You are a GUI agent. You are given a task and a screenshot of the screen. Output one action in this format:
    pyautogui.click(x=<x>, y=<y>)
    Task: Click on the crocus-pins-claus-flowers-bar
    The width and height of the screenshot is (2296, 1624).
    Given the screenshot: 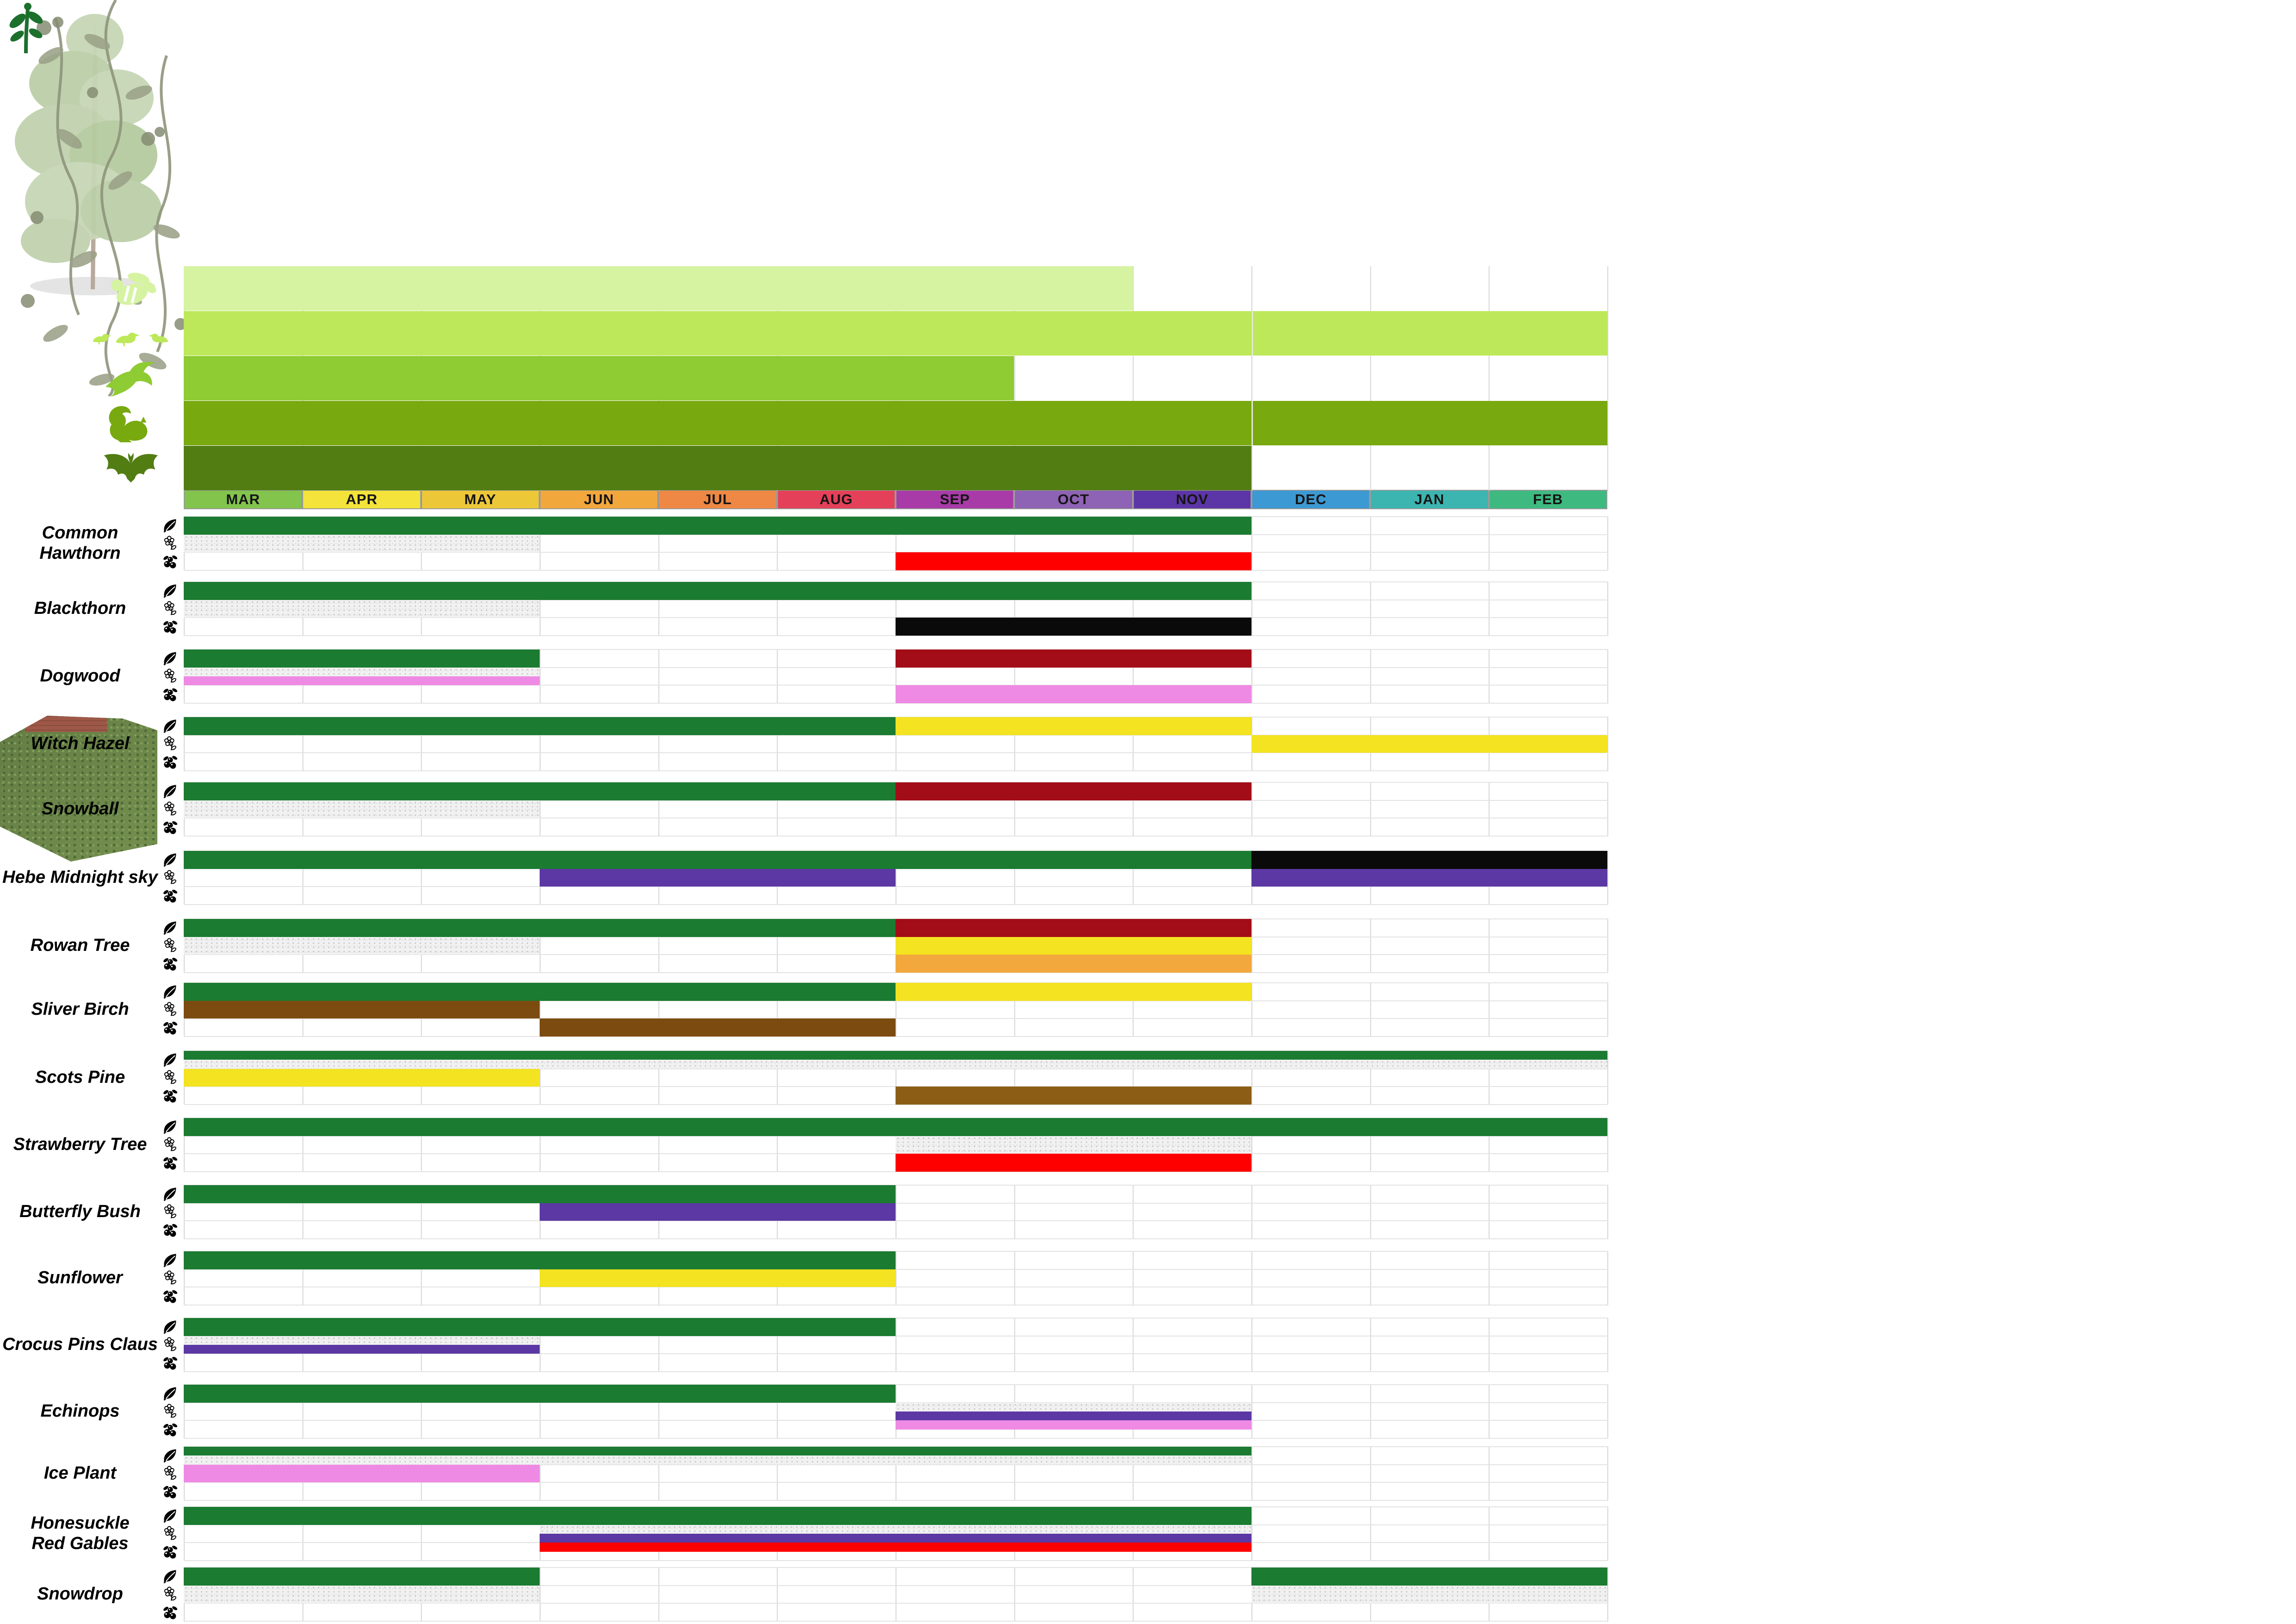 What is the action you would take?
    pyautogui.click(x=362, y=1349)
    